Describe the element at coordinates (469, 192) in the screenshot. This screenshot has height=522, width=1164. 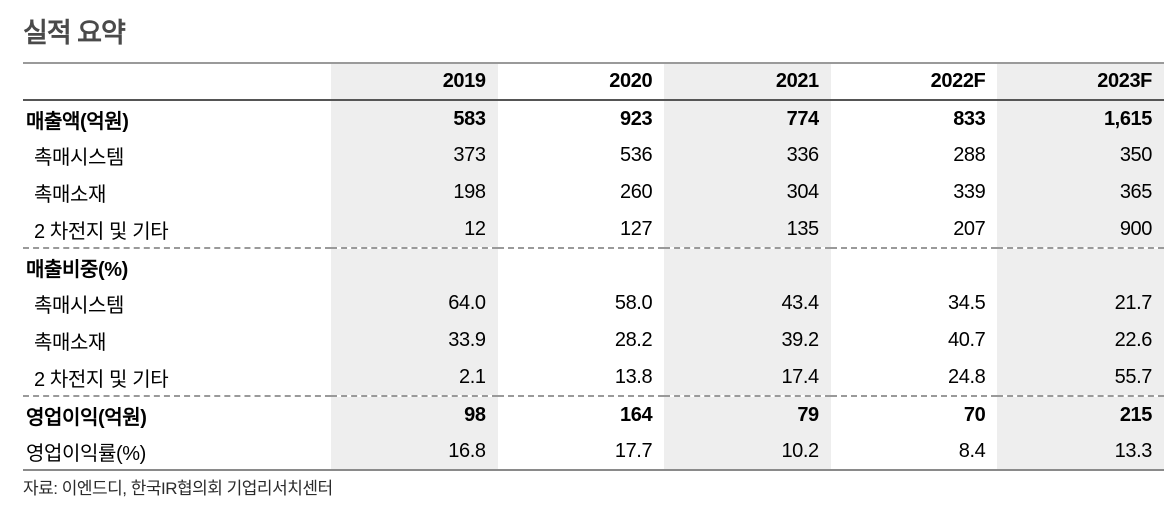
I see `cell-value: 198` at that location.